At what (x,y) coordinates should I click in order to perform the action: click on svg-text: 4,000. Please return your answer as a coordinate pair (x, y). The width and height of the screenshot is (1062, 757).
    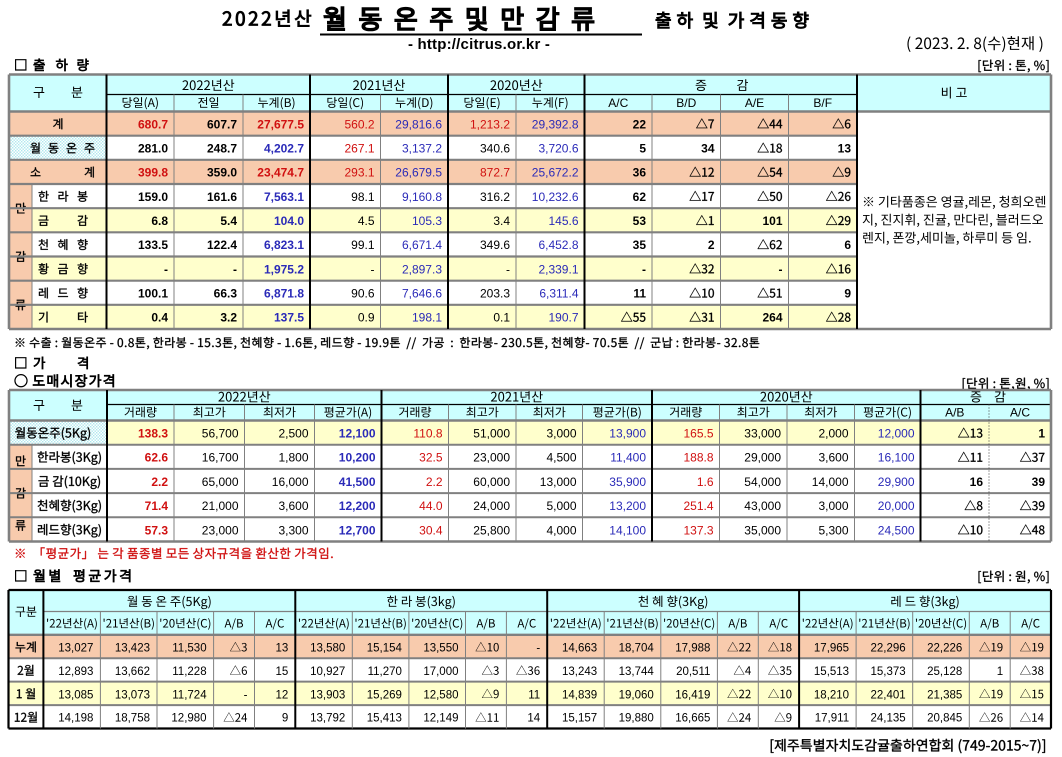
    Looking at the image, I should click on (561, 530).